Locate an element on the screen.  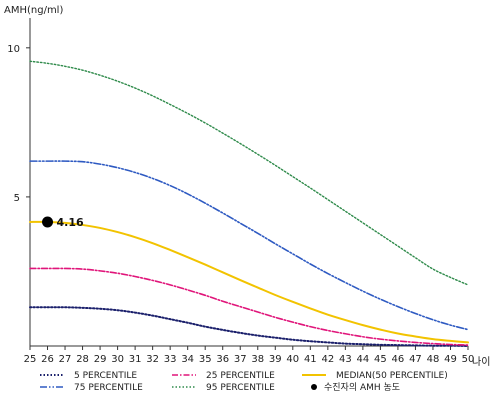
x-tick-label: 29 is located at coordinates (100, 359).